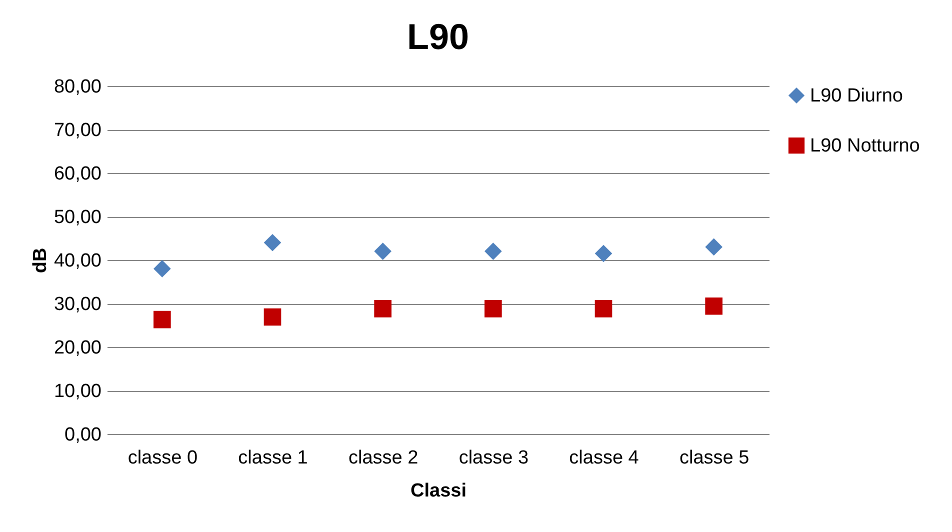  I want to click on y-tick-label: 20,00, so click(78, 348).